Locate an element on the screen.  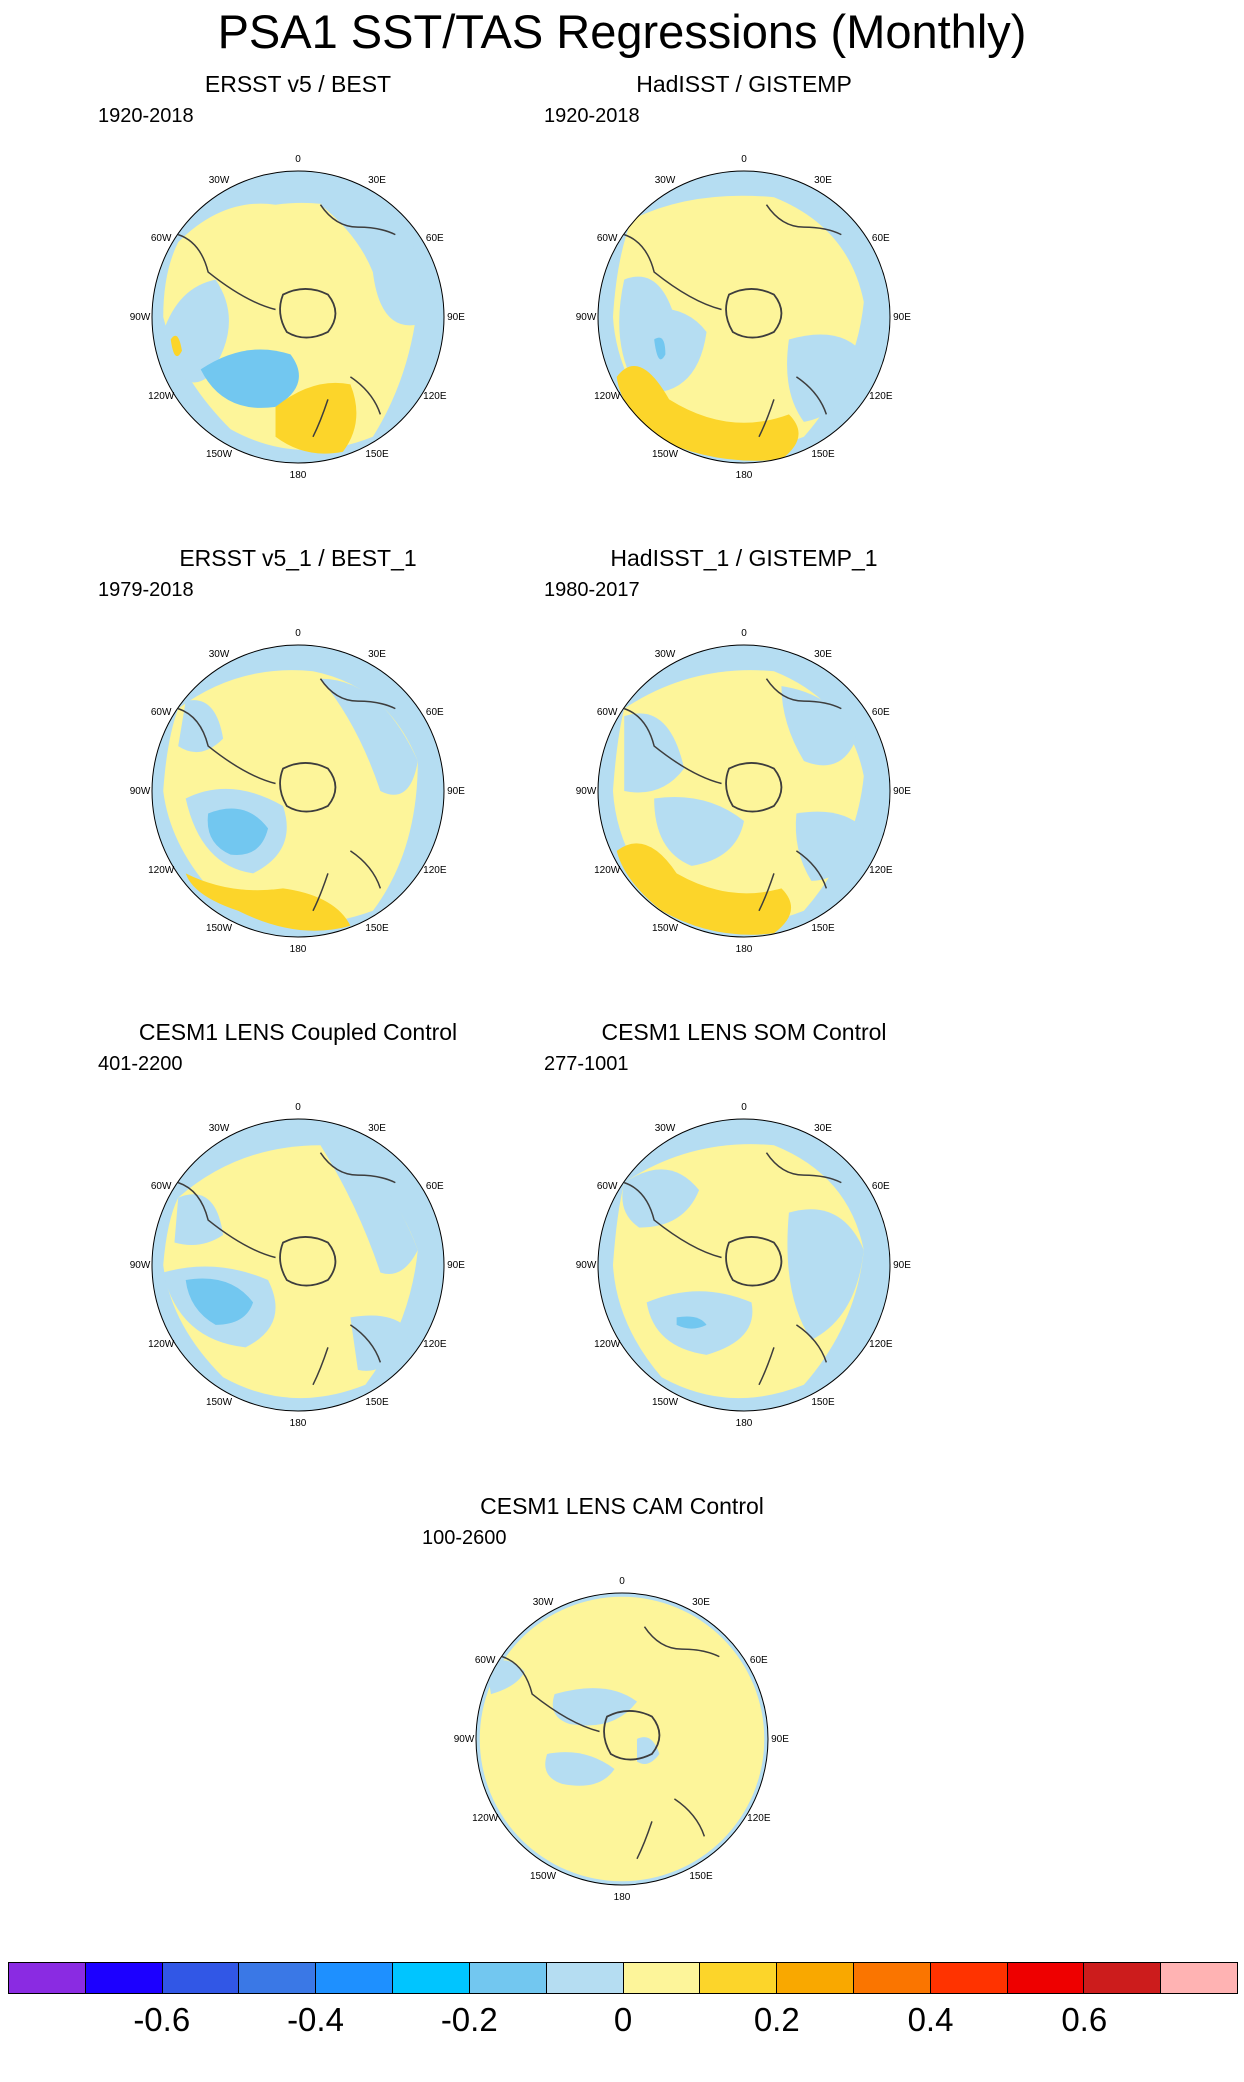
colorbar-label: -0.4 is located at coordinates (315, 2019).